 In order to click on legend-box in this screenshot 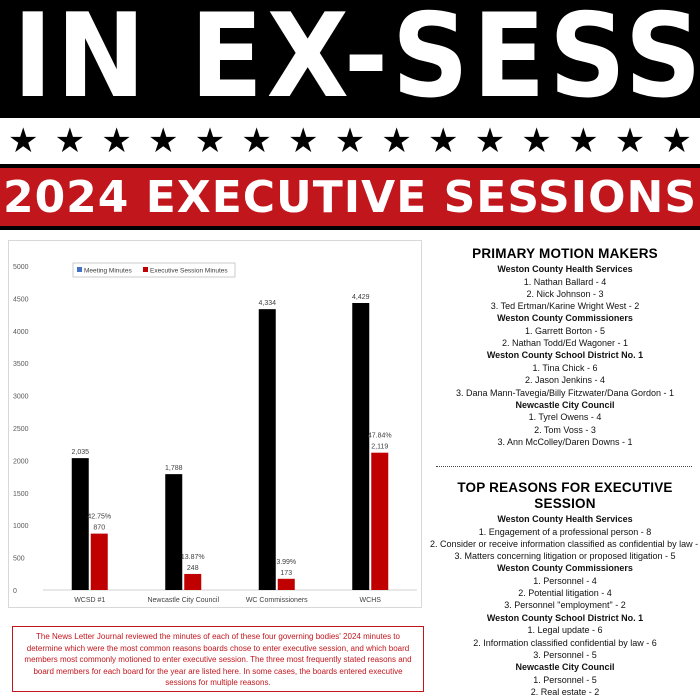, I will do `click(154, 270)`.